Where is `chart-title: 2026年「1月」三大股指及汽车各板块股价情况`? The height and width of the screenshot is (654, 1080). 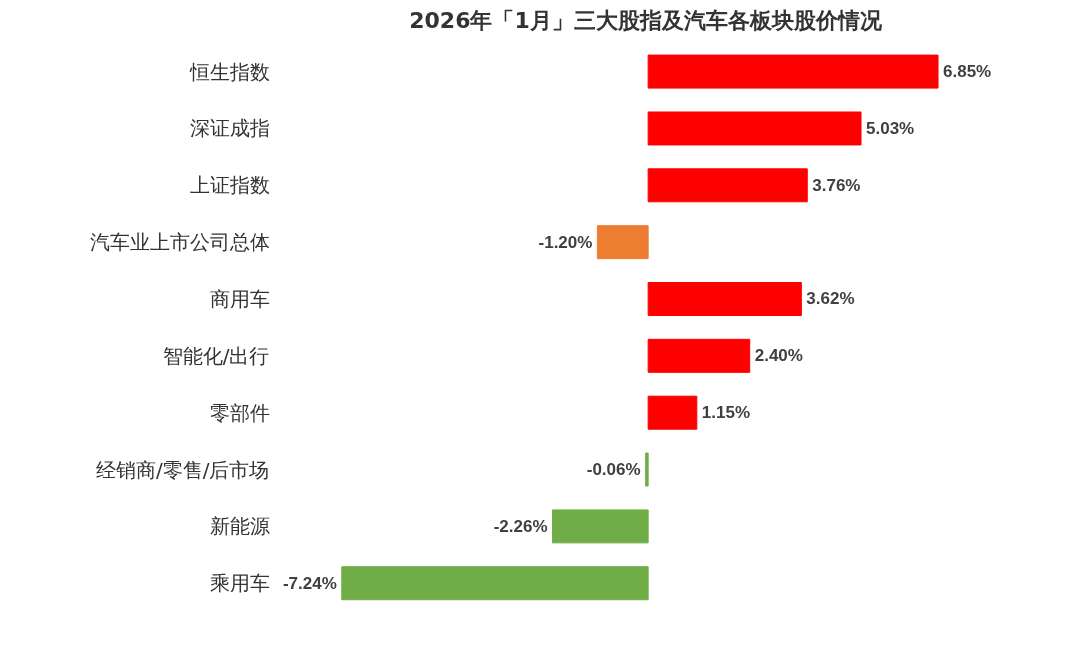
chart-title: 2026年「1月」三大股指及汽车各板块股价情况 is located at coordinates (646, 20).